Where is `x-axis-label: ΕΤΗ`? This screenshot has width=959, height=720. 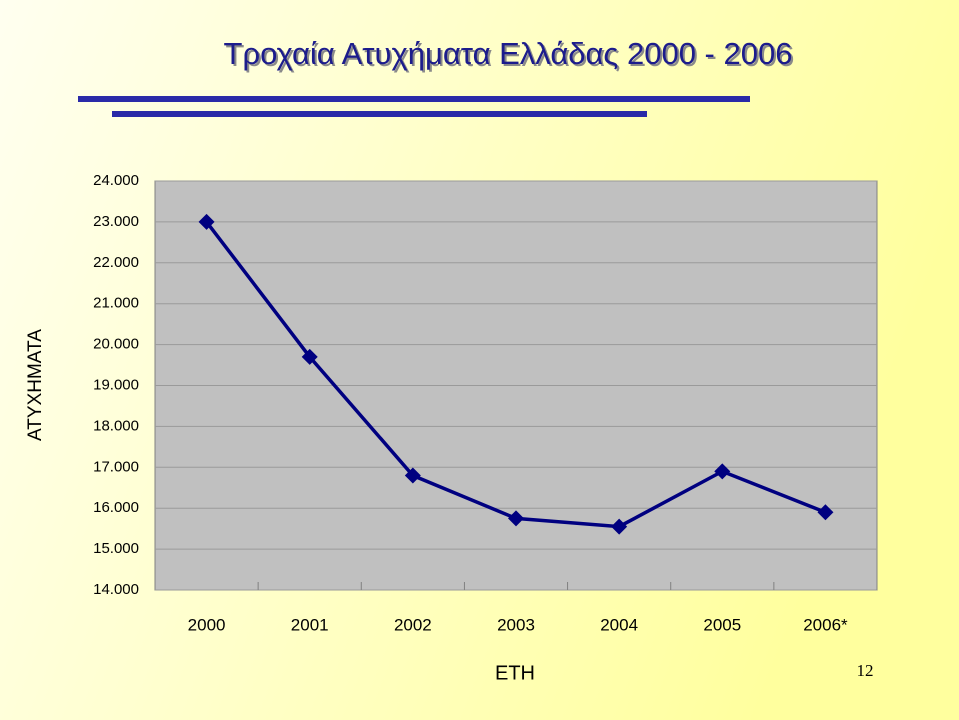 x-axis-label: ΕΤΗ is located at coordinates (515, 673).